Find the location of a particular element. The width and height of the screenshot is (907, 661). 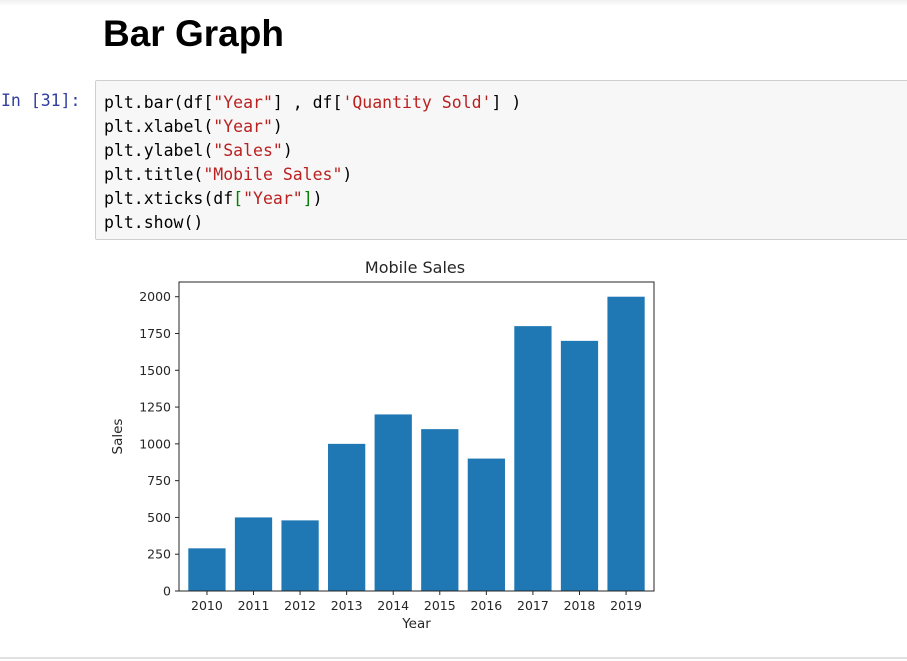

code-token: plt.show() is located at coordinates (154, 222).